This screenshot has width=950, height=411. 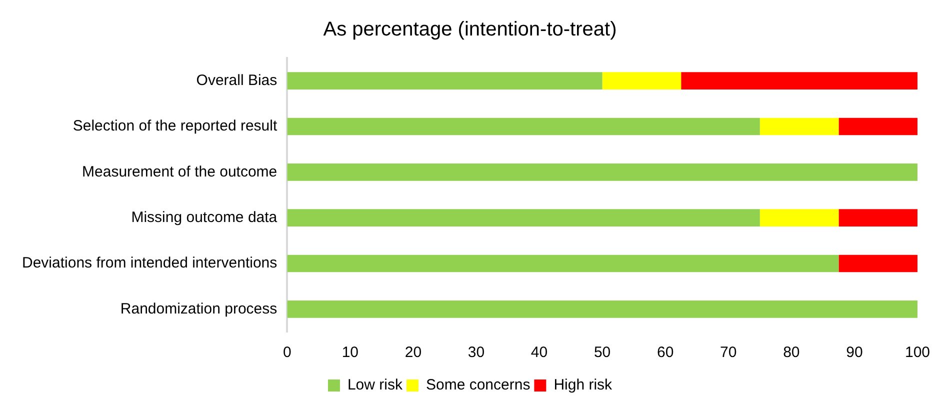 What do you see at coordinates (476, 353) in the screenshot?
I see `x-tick-label: 30` at bounding box center [476, 353].